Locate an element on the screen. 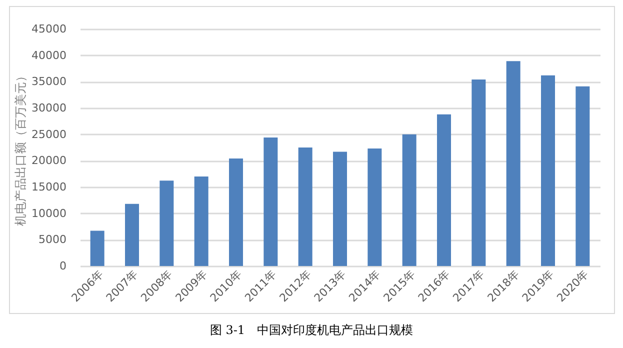  y-tick-label: 5000 is located at coordinates (52, 239).